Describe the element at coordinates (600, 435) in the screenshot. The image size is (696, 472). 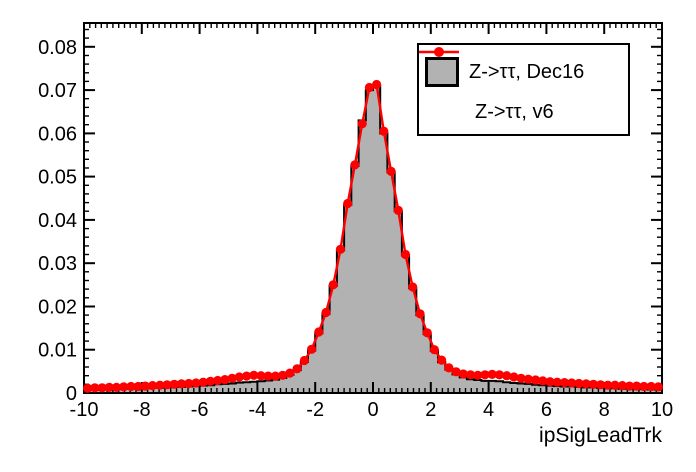
I see `x-axis-title: ipSigLeadTrk` at that location.